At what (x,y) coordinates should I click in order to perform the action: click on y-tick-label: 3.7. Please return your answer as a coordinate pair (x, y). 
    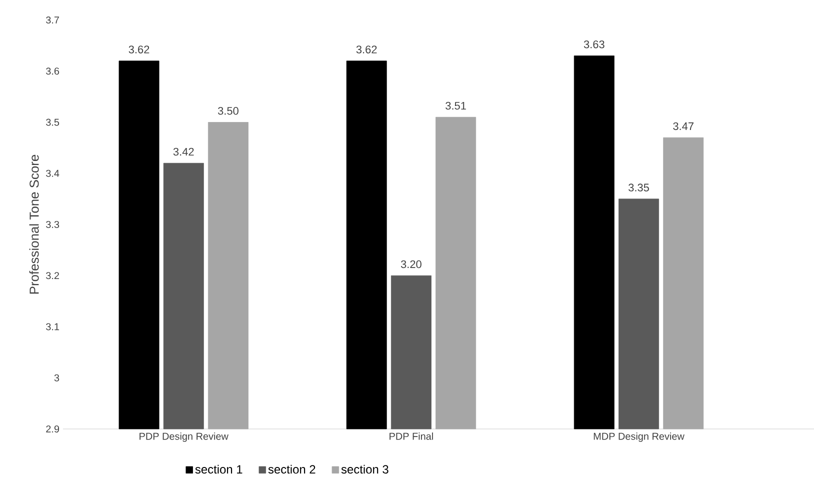
    Looking at the image, I should click on (52, 20).